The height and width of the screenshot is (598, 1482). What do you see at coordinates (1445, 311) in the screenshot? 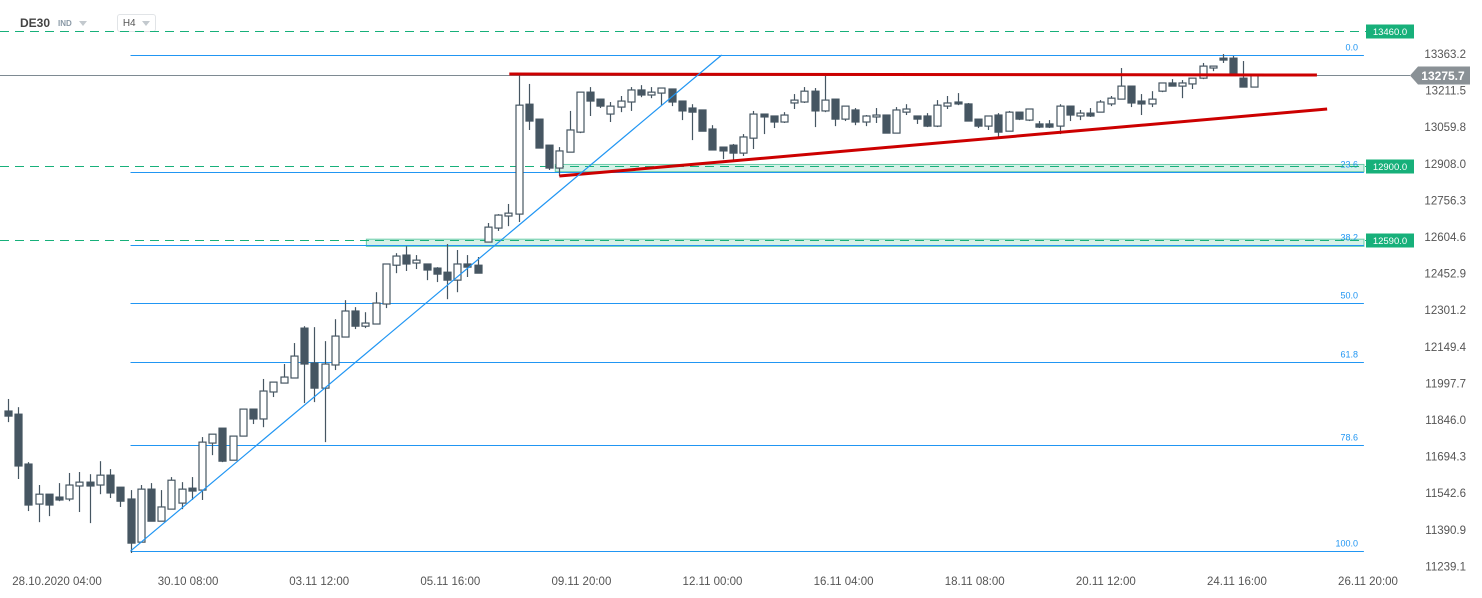
I see `y-axis-tick-label: 12301.2` at bounding box center [1445, 311].